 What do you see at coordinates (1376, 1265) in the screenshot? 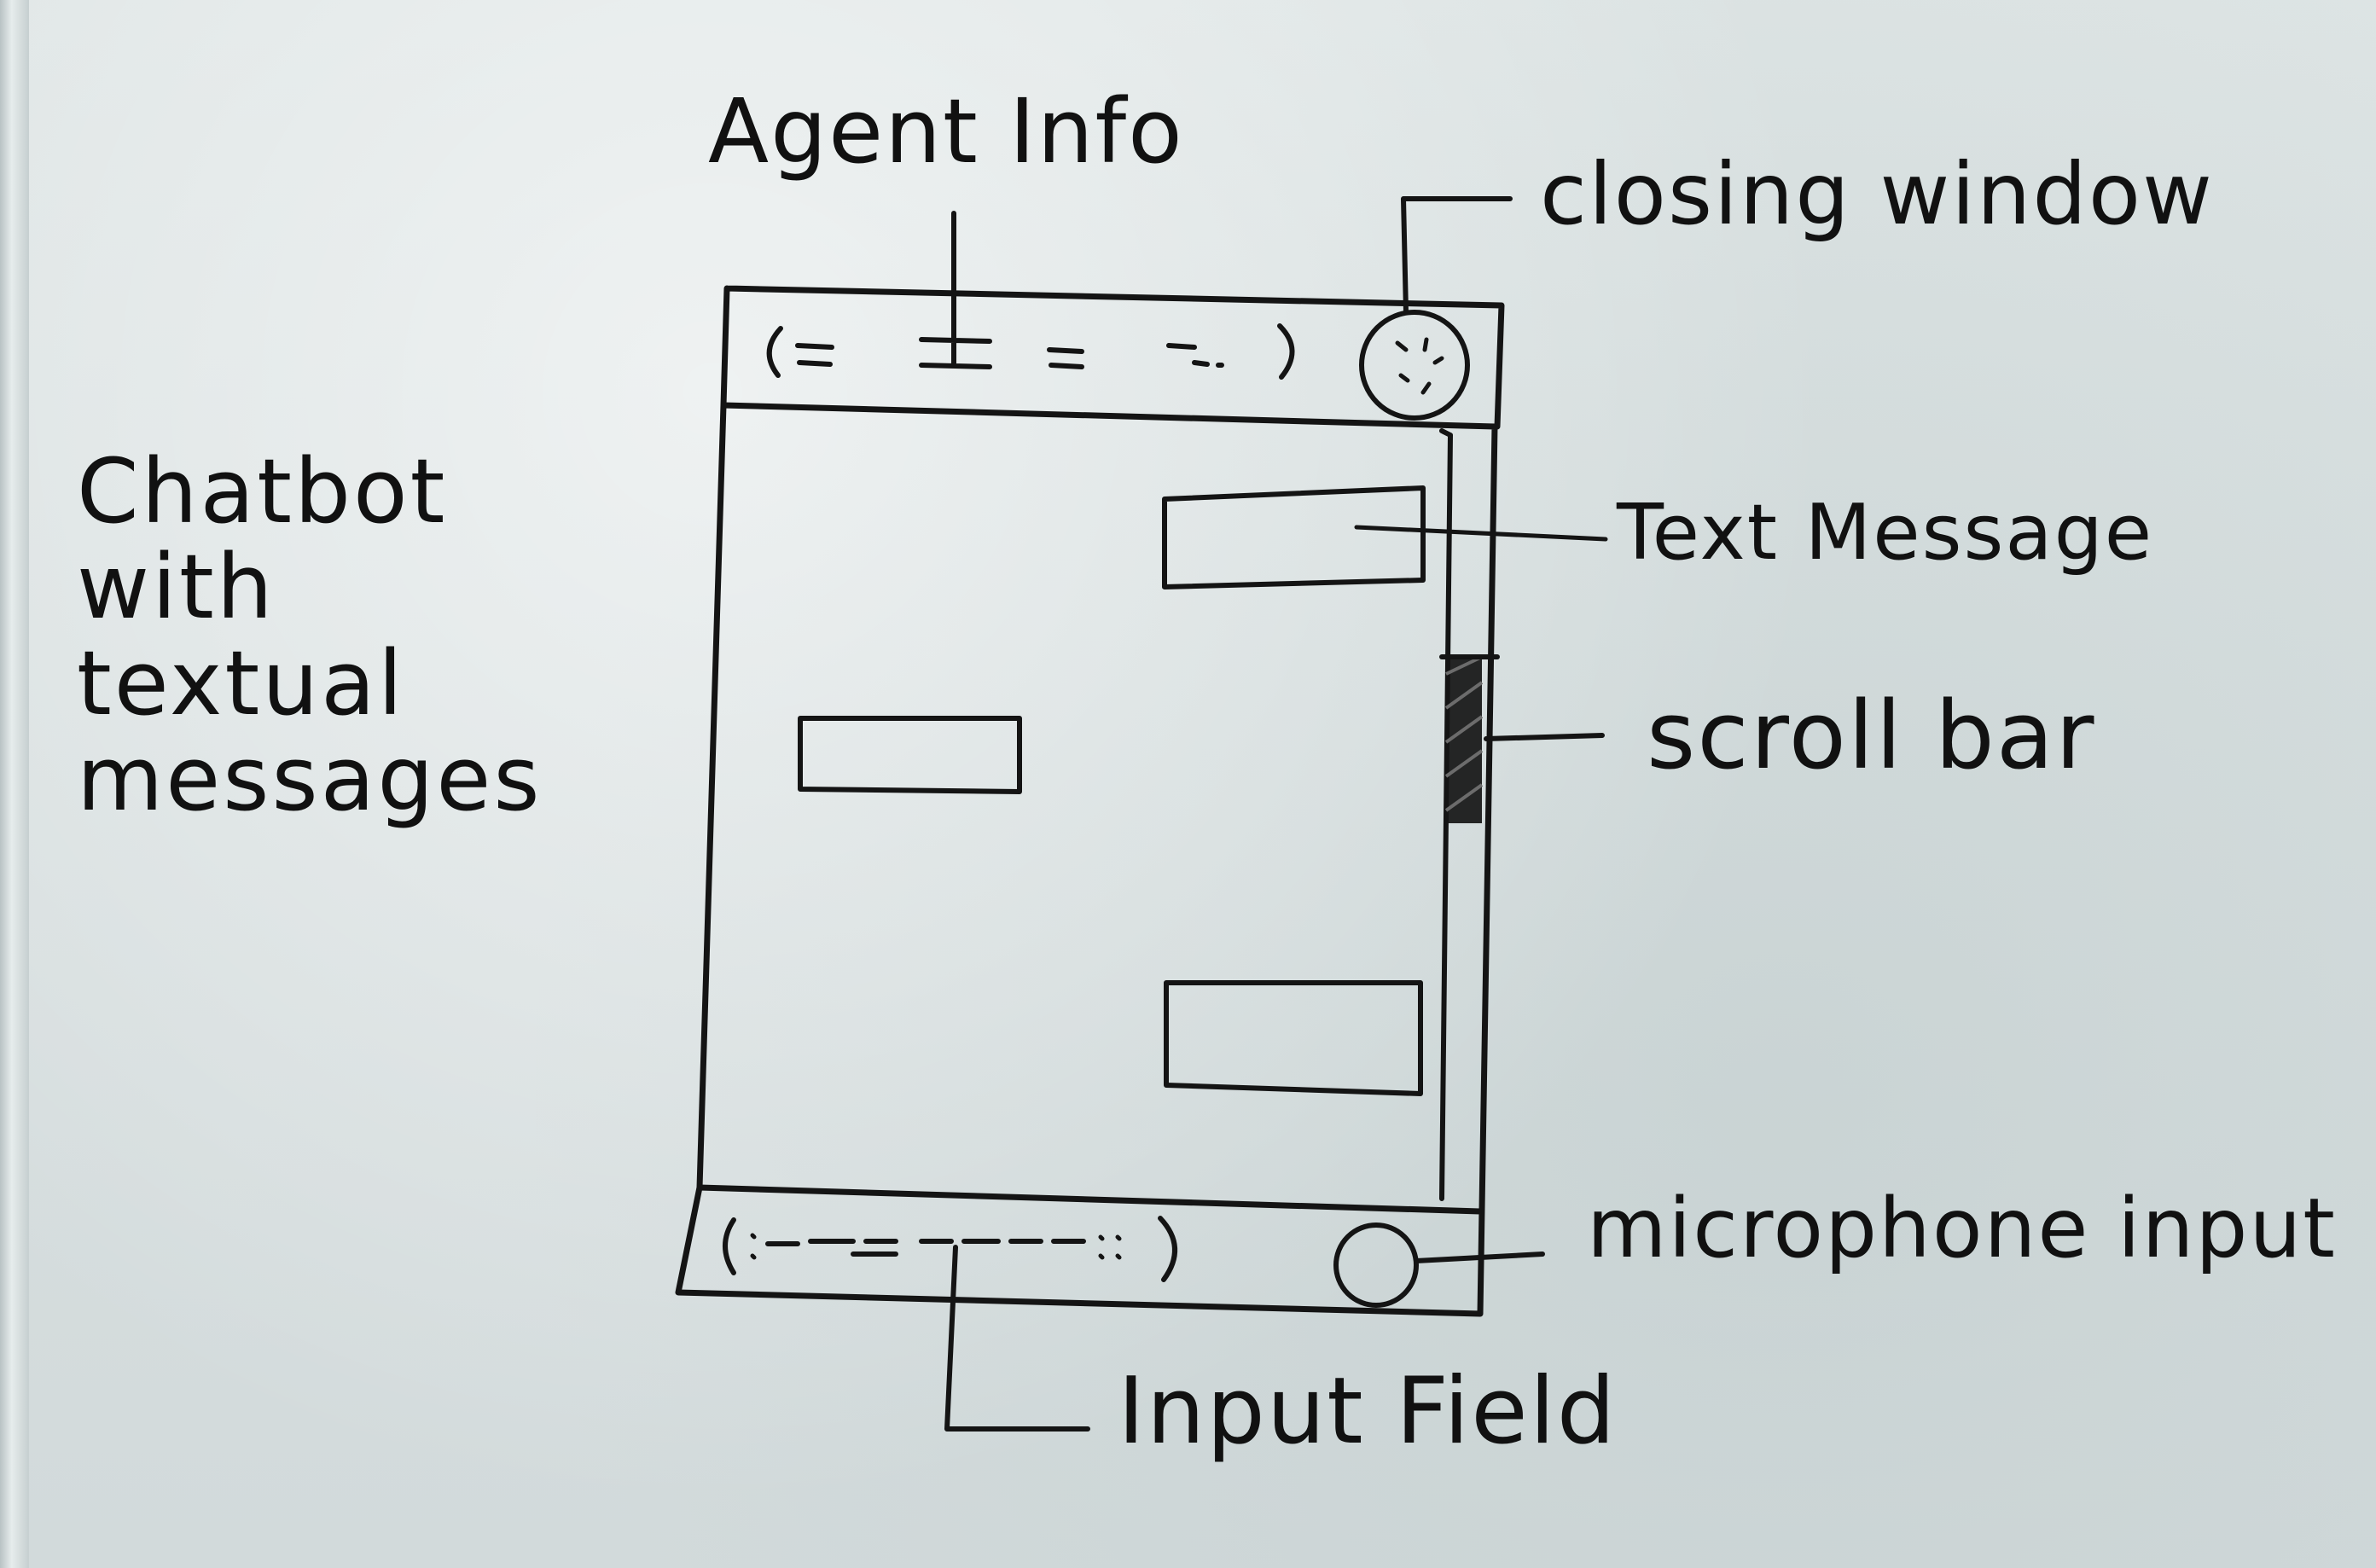
I see `microphone-icon` at bounding box center [1376, 1265].